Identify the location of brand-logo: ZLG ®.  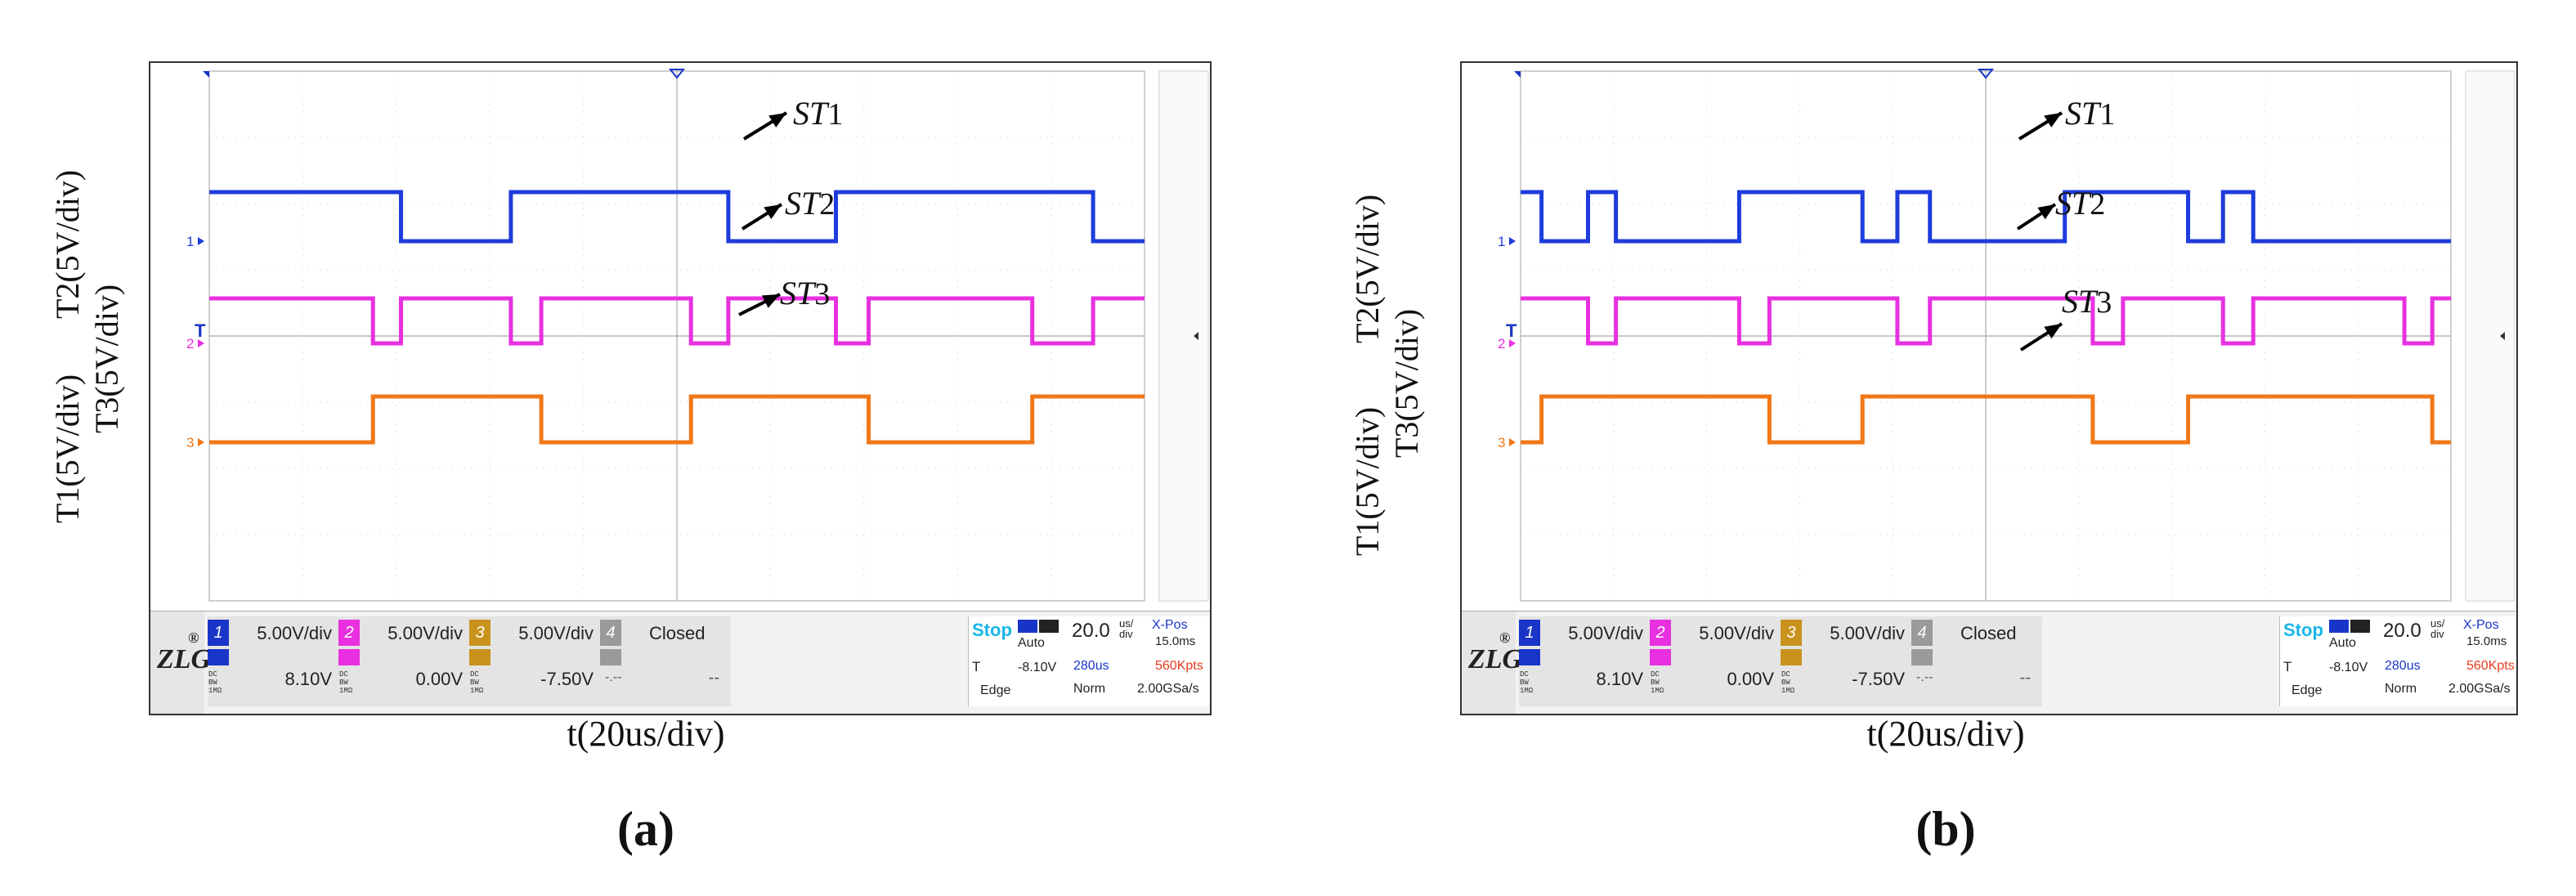
(1492, 663).